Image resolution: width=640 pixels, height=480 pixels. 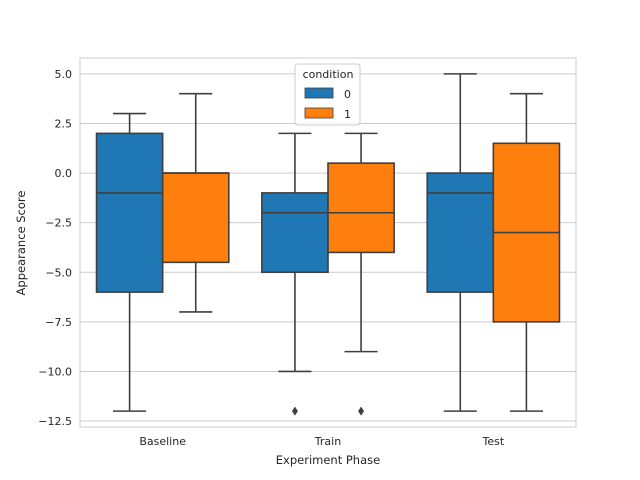 I want to click on y-tick-label-2: 0.0, so click(x=64, y=173).